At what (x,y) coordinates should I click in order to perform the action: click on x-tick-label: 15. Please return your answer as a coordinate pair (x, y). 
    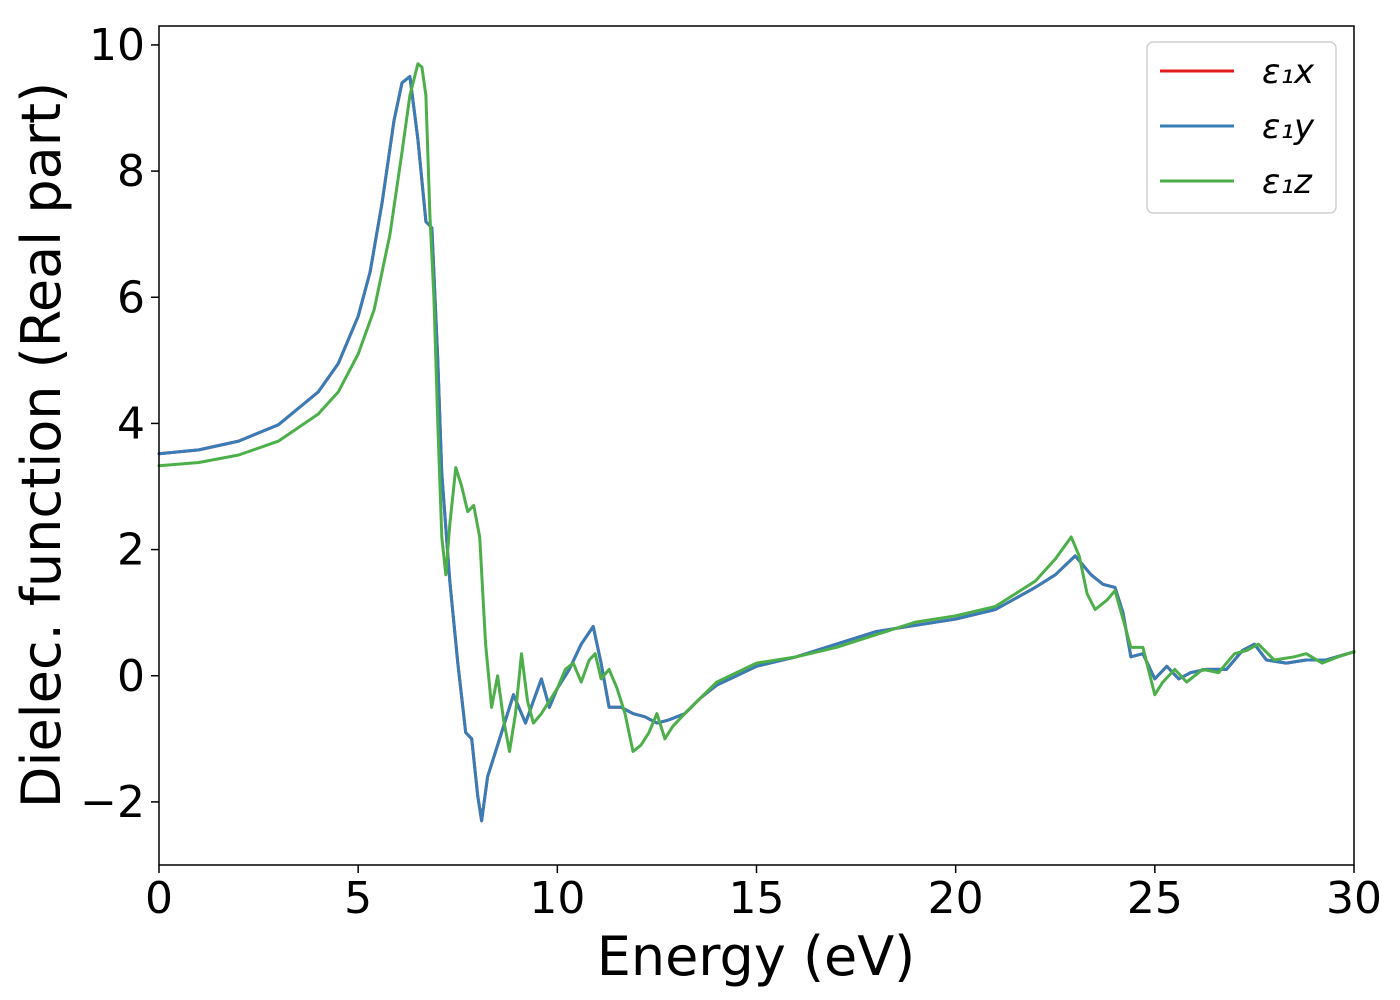
    Looking at the image, I should click on (757, 898).